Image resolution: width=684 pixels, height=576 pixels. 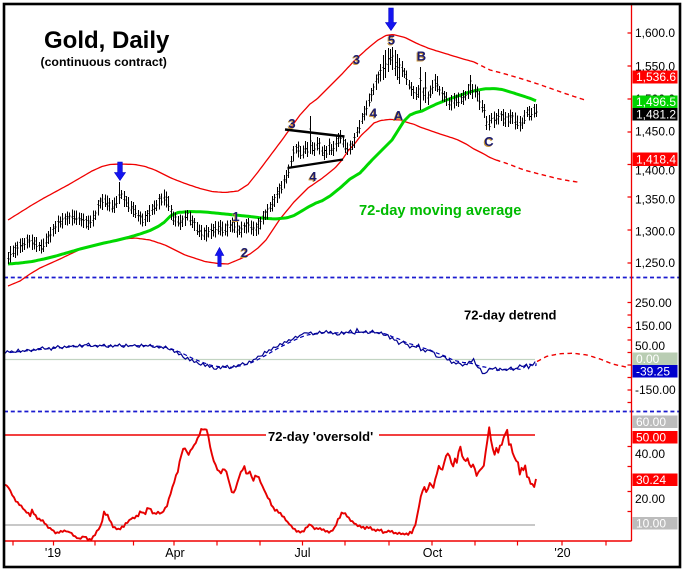 What do you see at coordinates (107, 40) in the screenshot?
I see `svg-text: Gold, Daily` at bounding box center [107, 40].